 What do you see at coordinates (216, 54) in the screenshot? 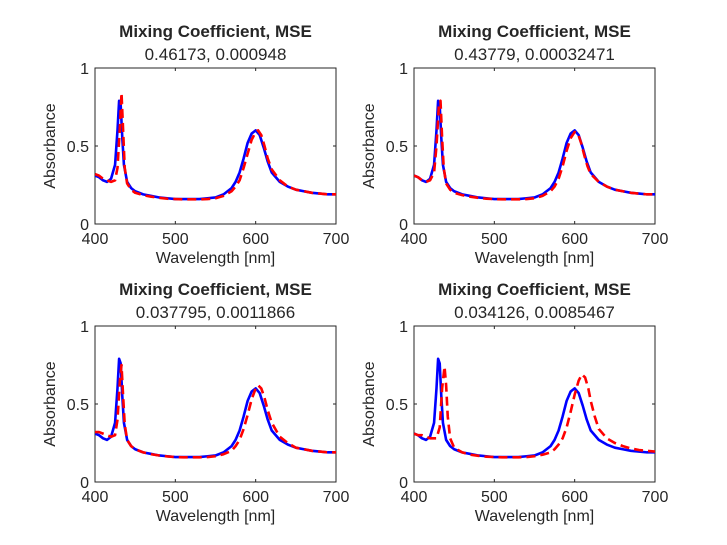
I see `chart-subtitle: 0.46173, 0.000948` at bounding box center [216, 54].